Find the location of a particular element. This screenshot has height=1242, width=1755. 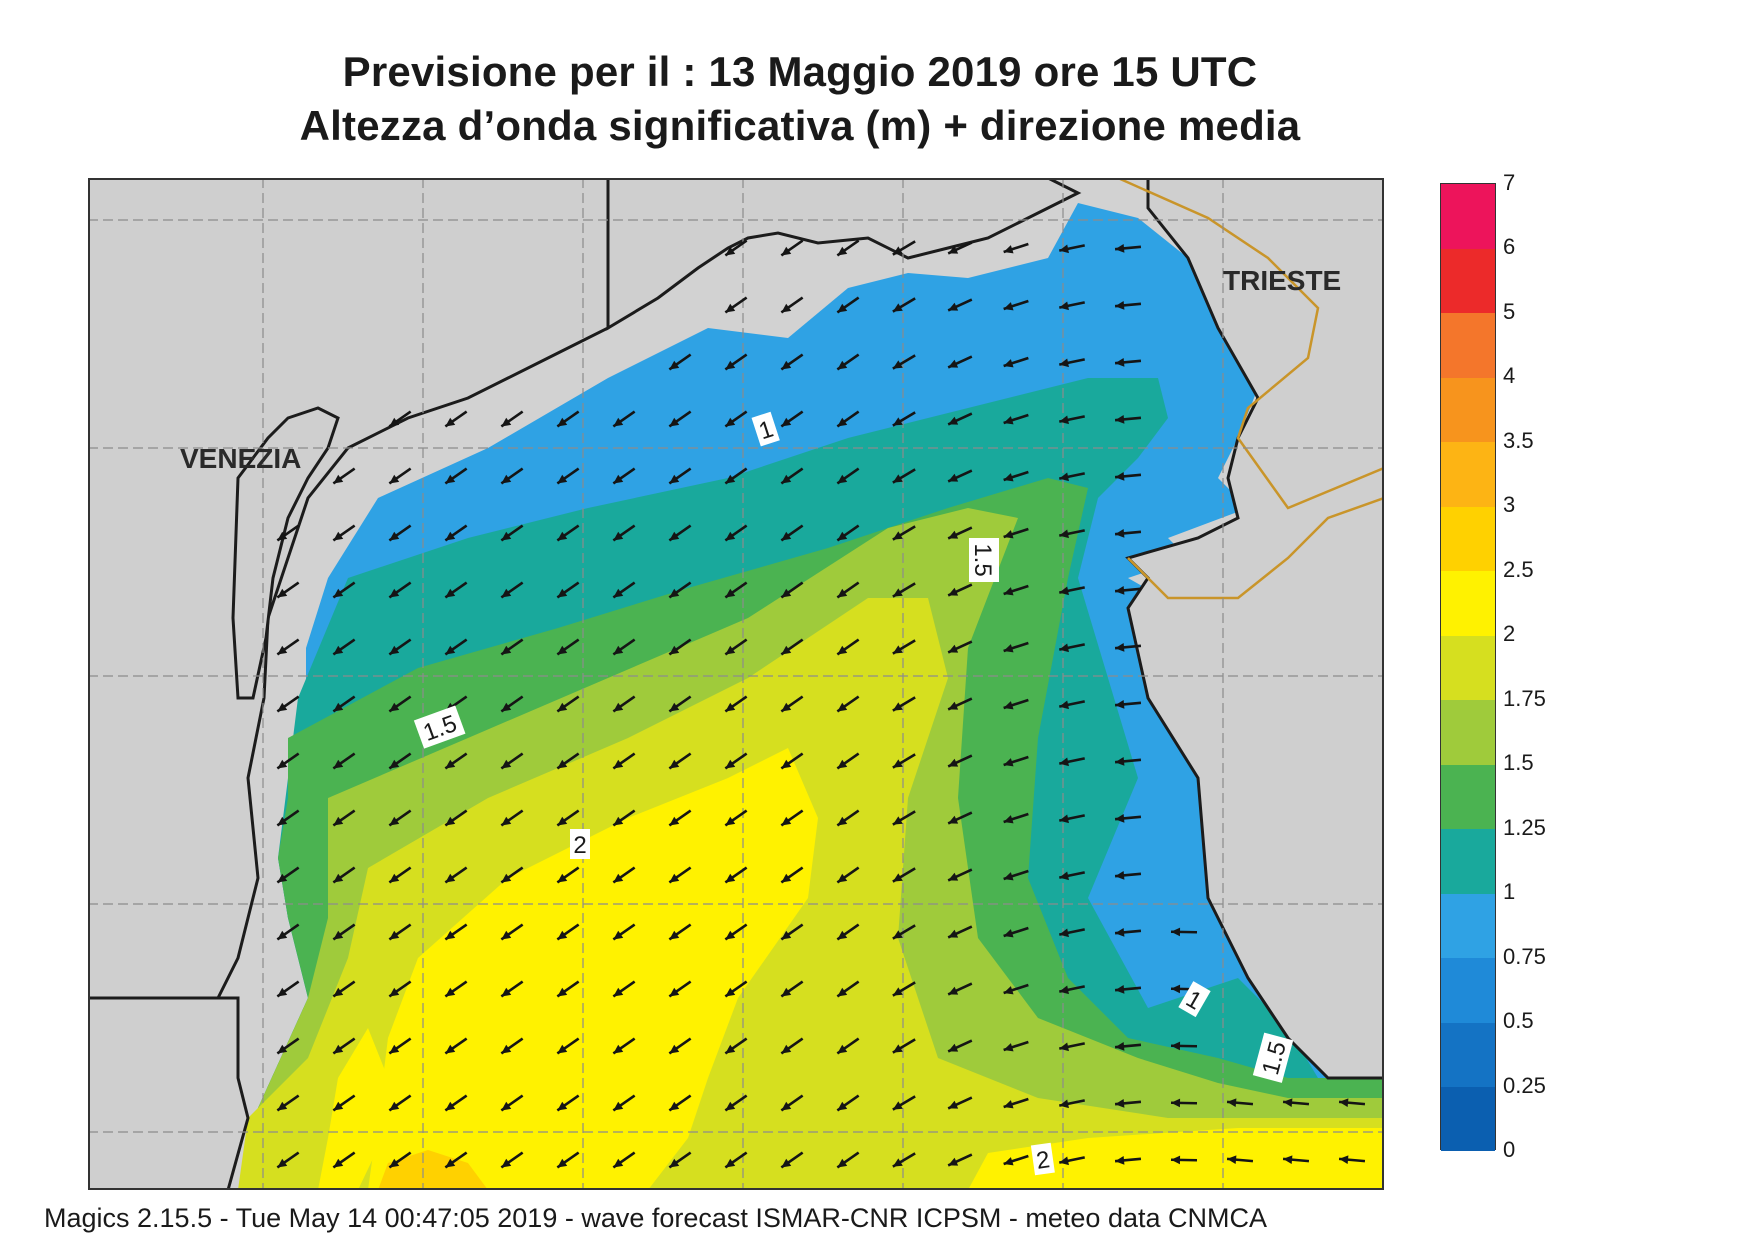

city-label-trieste: TRIESTE is located at coordinates (1282, 280).